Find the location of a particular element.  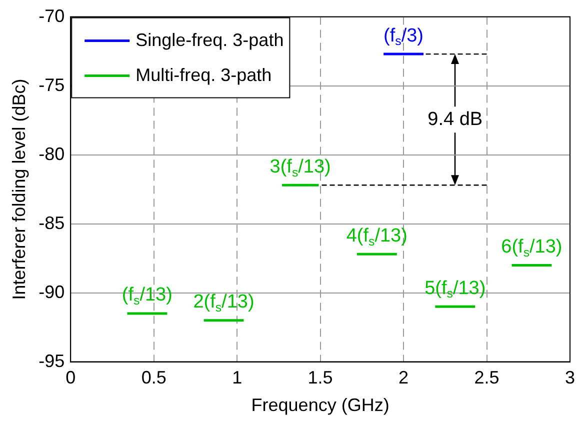

legend-label: Single-freq. 3-path is located at coordinates (210, 40).